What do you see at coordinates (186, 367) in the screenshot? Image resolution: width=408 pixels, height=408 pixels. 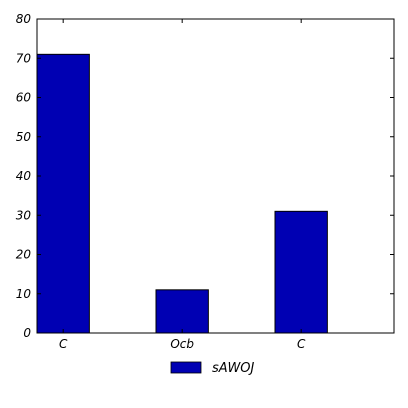 I see `legend-swatch-sawoj` at bounding box center [186, 367].